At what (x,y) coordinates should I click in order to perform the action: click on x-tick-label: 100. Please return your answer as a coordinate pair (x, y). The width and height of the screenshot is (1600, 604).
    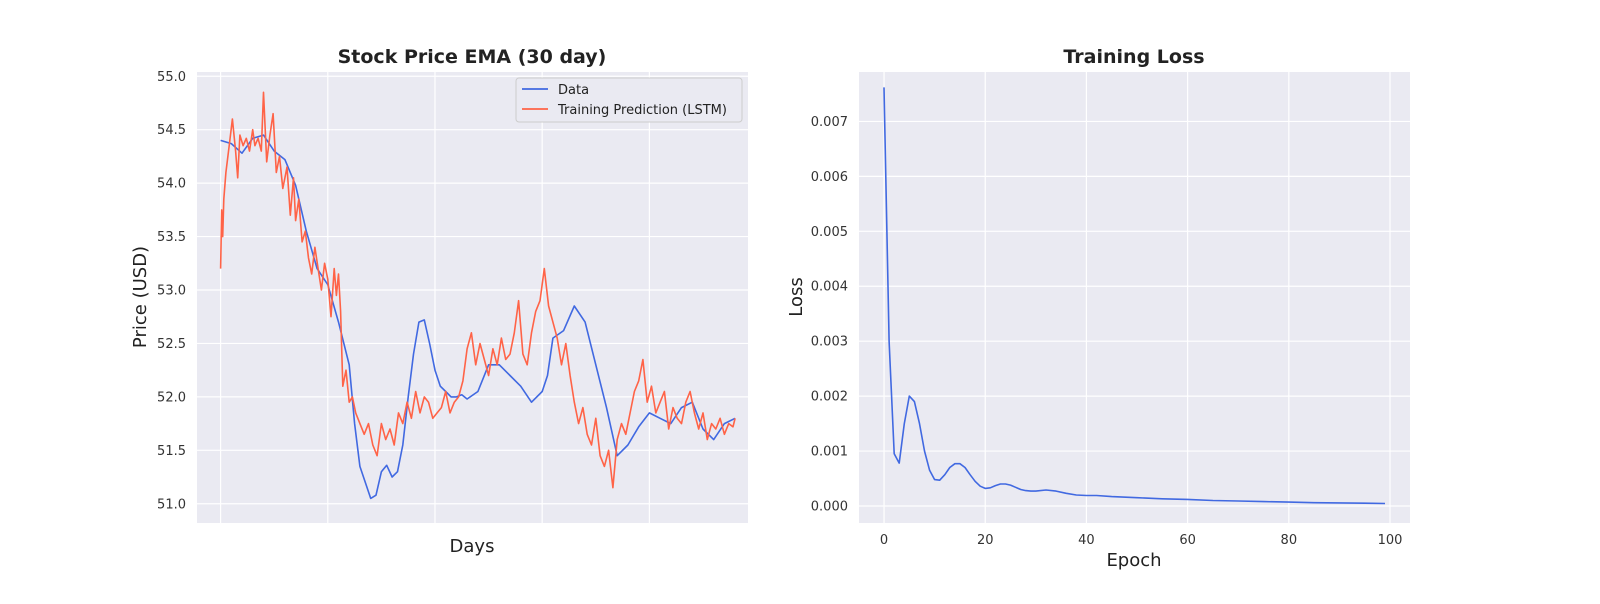
    Looking at the image, I should click on (1390, 540).